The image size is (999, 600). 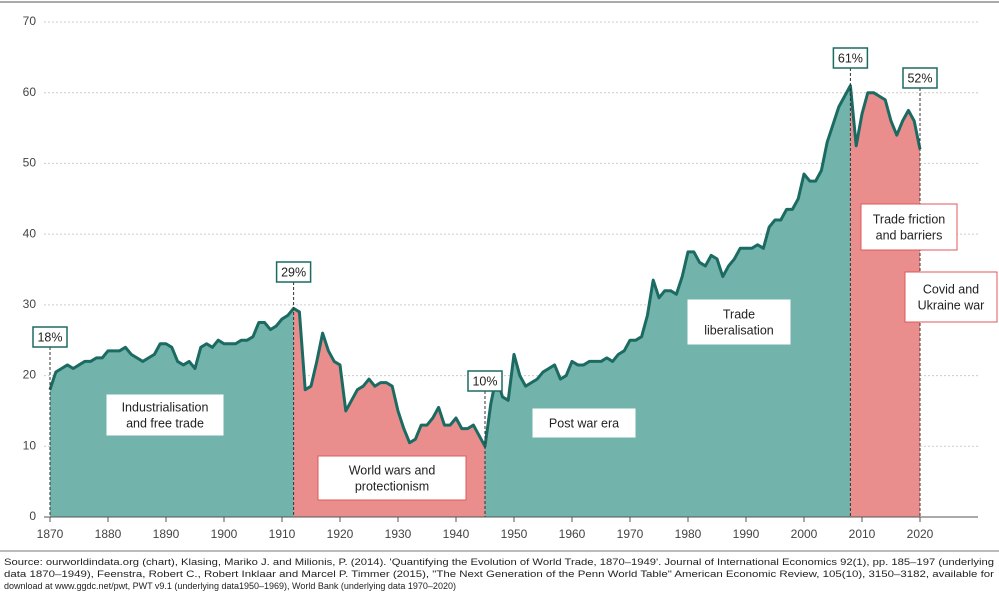 I want to click on annotation-label: 61%, so click(x=850, y=58).